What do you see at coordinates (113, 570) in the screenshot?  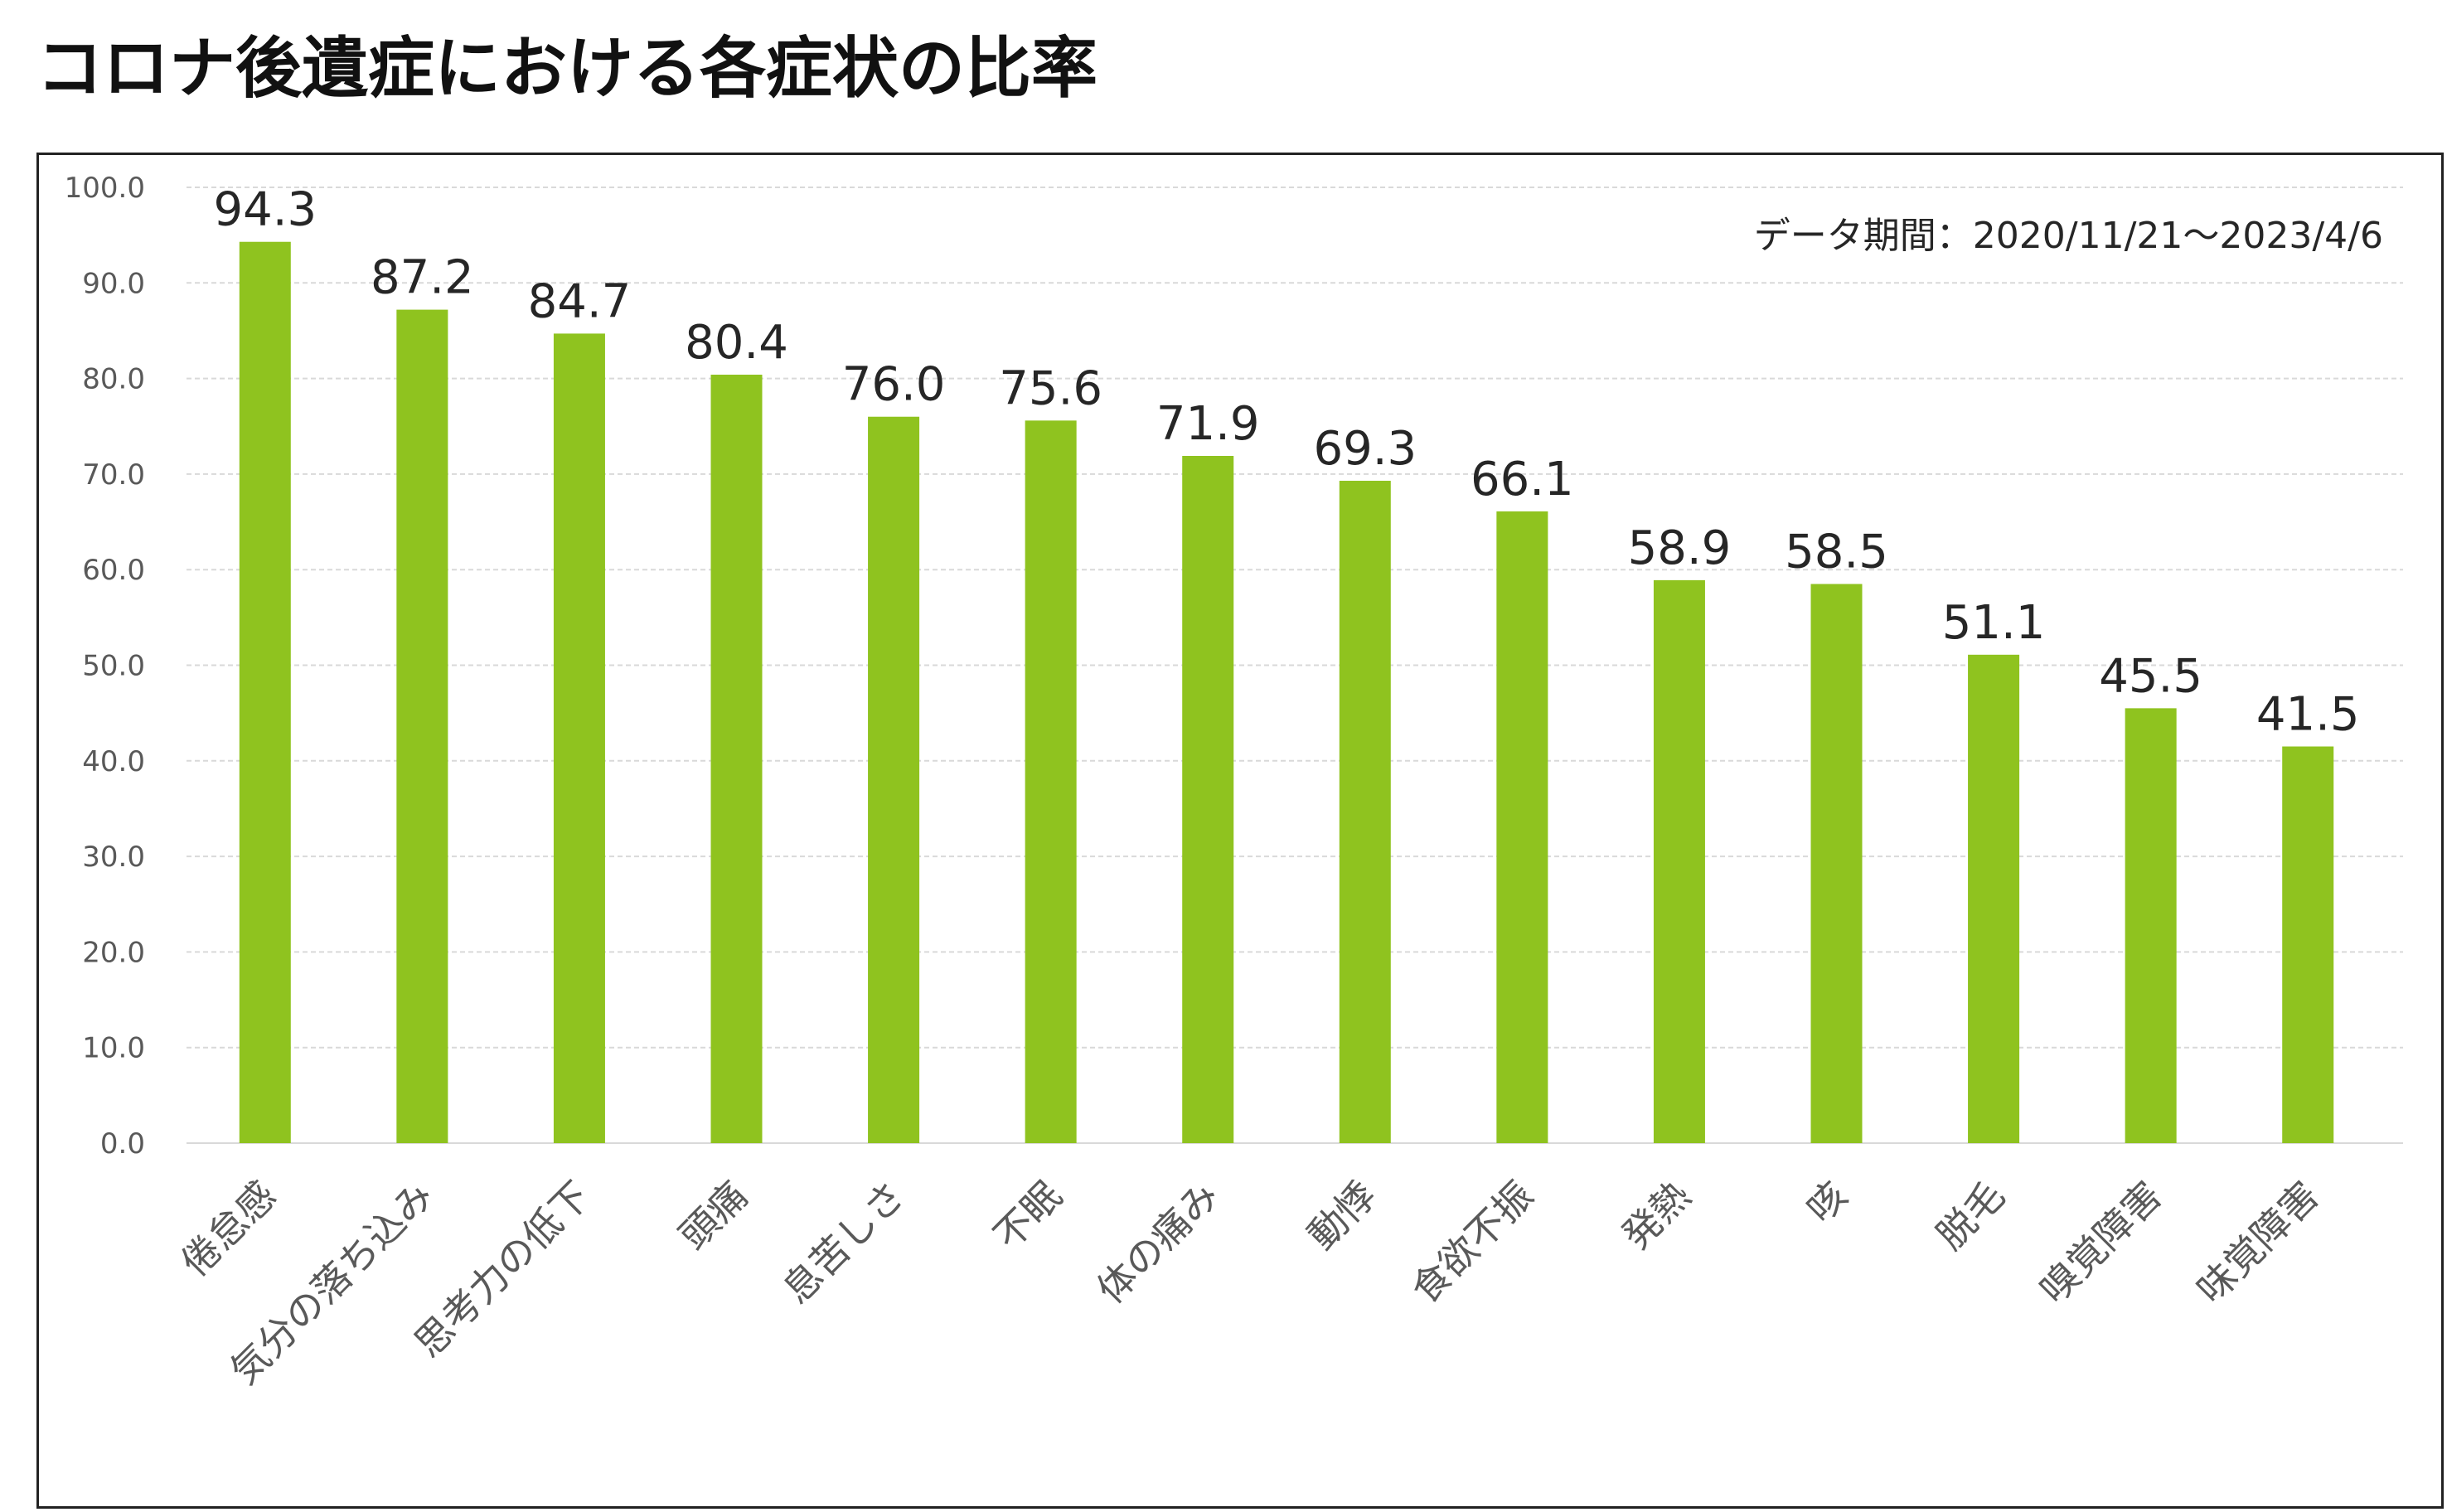 I see `y-tick-label: 60.0` at bounding box center [113, 570].